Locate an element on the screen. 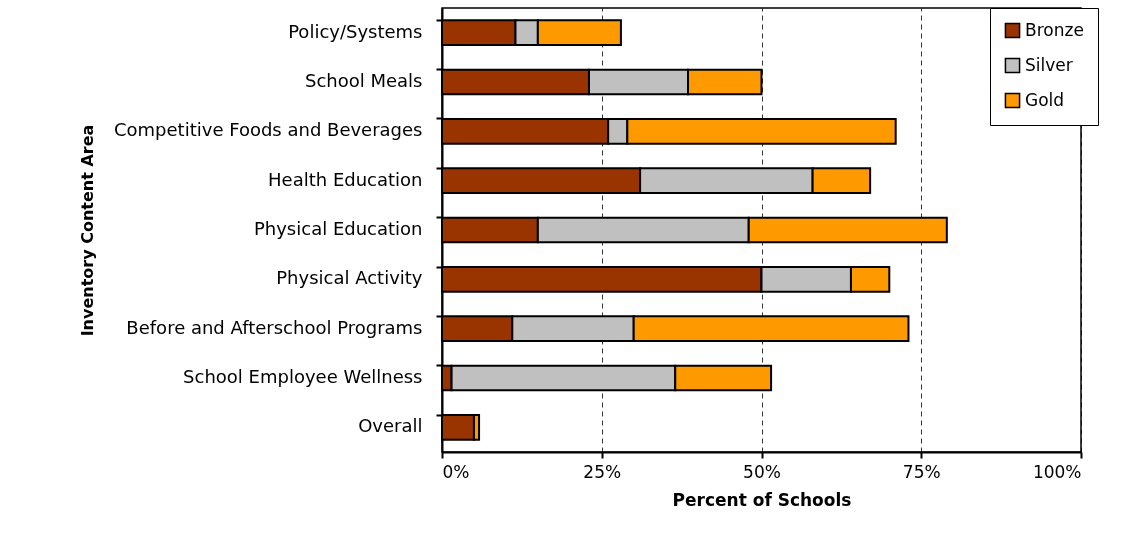  legend-label: Silver is located at coordinates (1049, 64).